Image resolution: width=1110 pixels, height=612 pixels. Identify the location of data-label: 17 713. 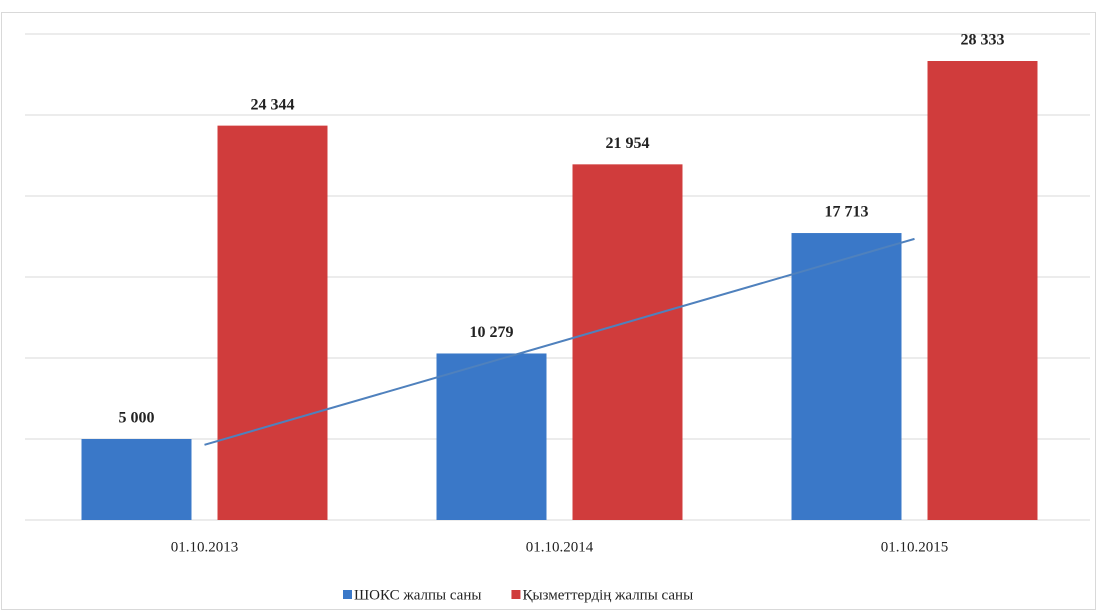
(847, 212).